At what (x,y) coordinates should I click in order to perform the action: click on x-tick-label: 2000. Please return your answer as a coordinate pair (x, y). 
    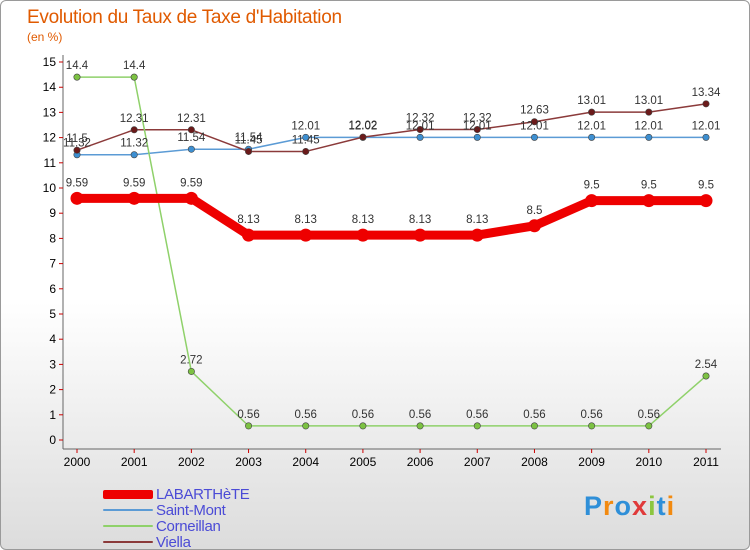
    Looking at the image, I should click on (77, 462).